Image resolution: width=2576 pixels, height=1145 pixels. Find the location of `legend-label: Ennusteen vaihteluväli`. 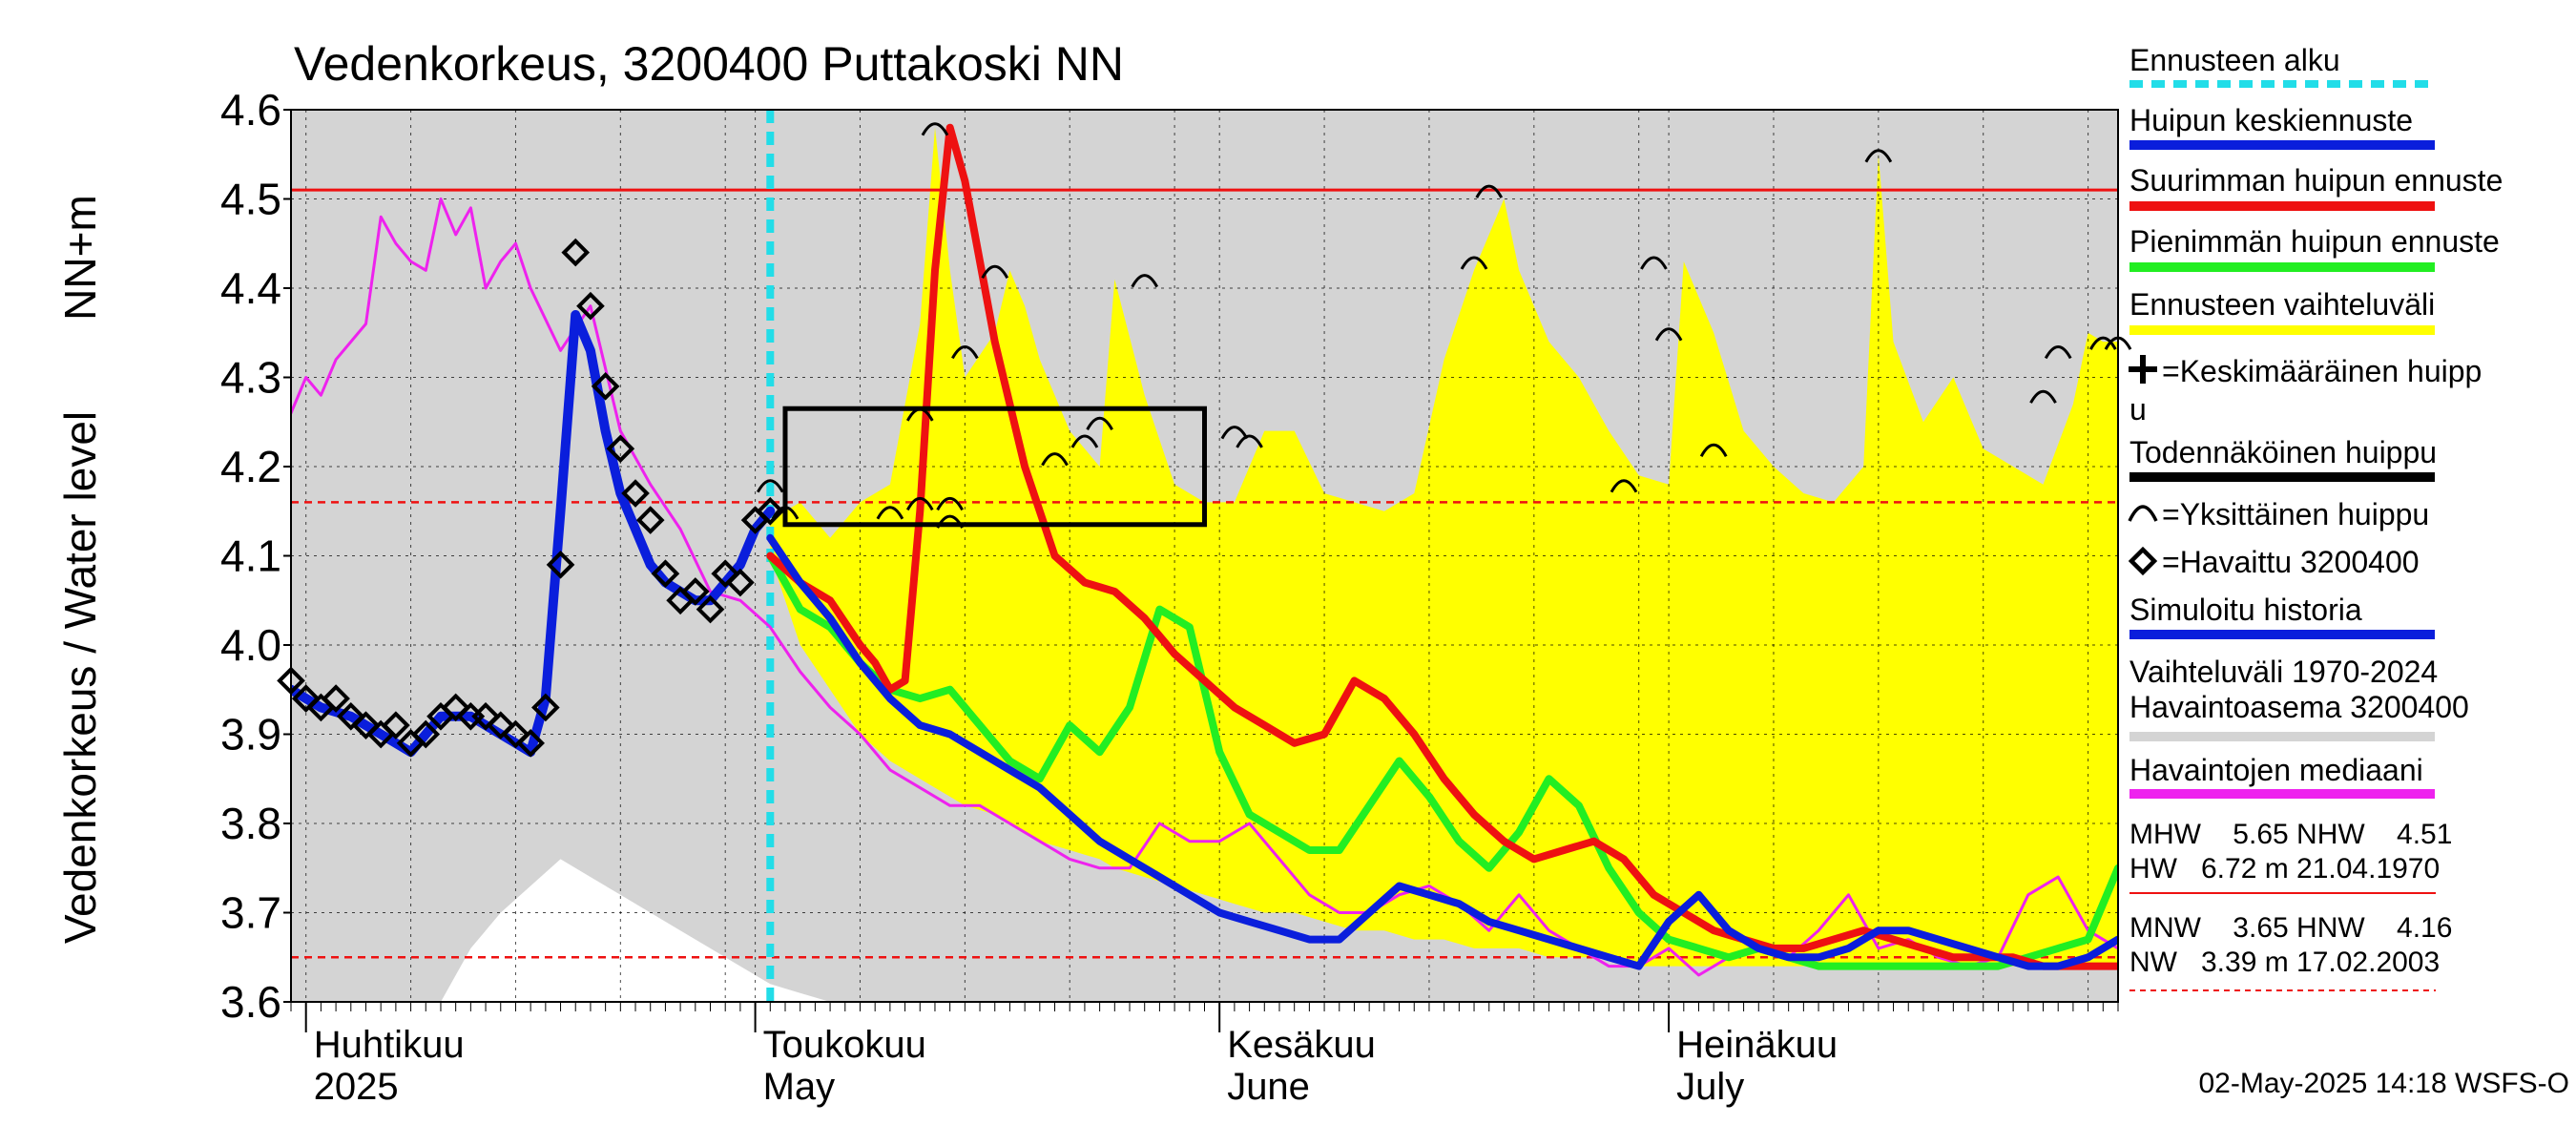

legend-label: Ennusteen vaihteluväli is located at coordinates (2282, 304).